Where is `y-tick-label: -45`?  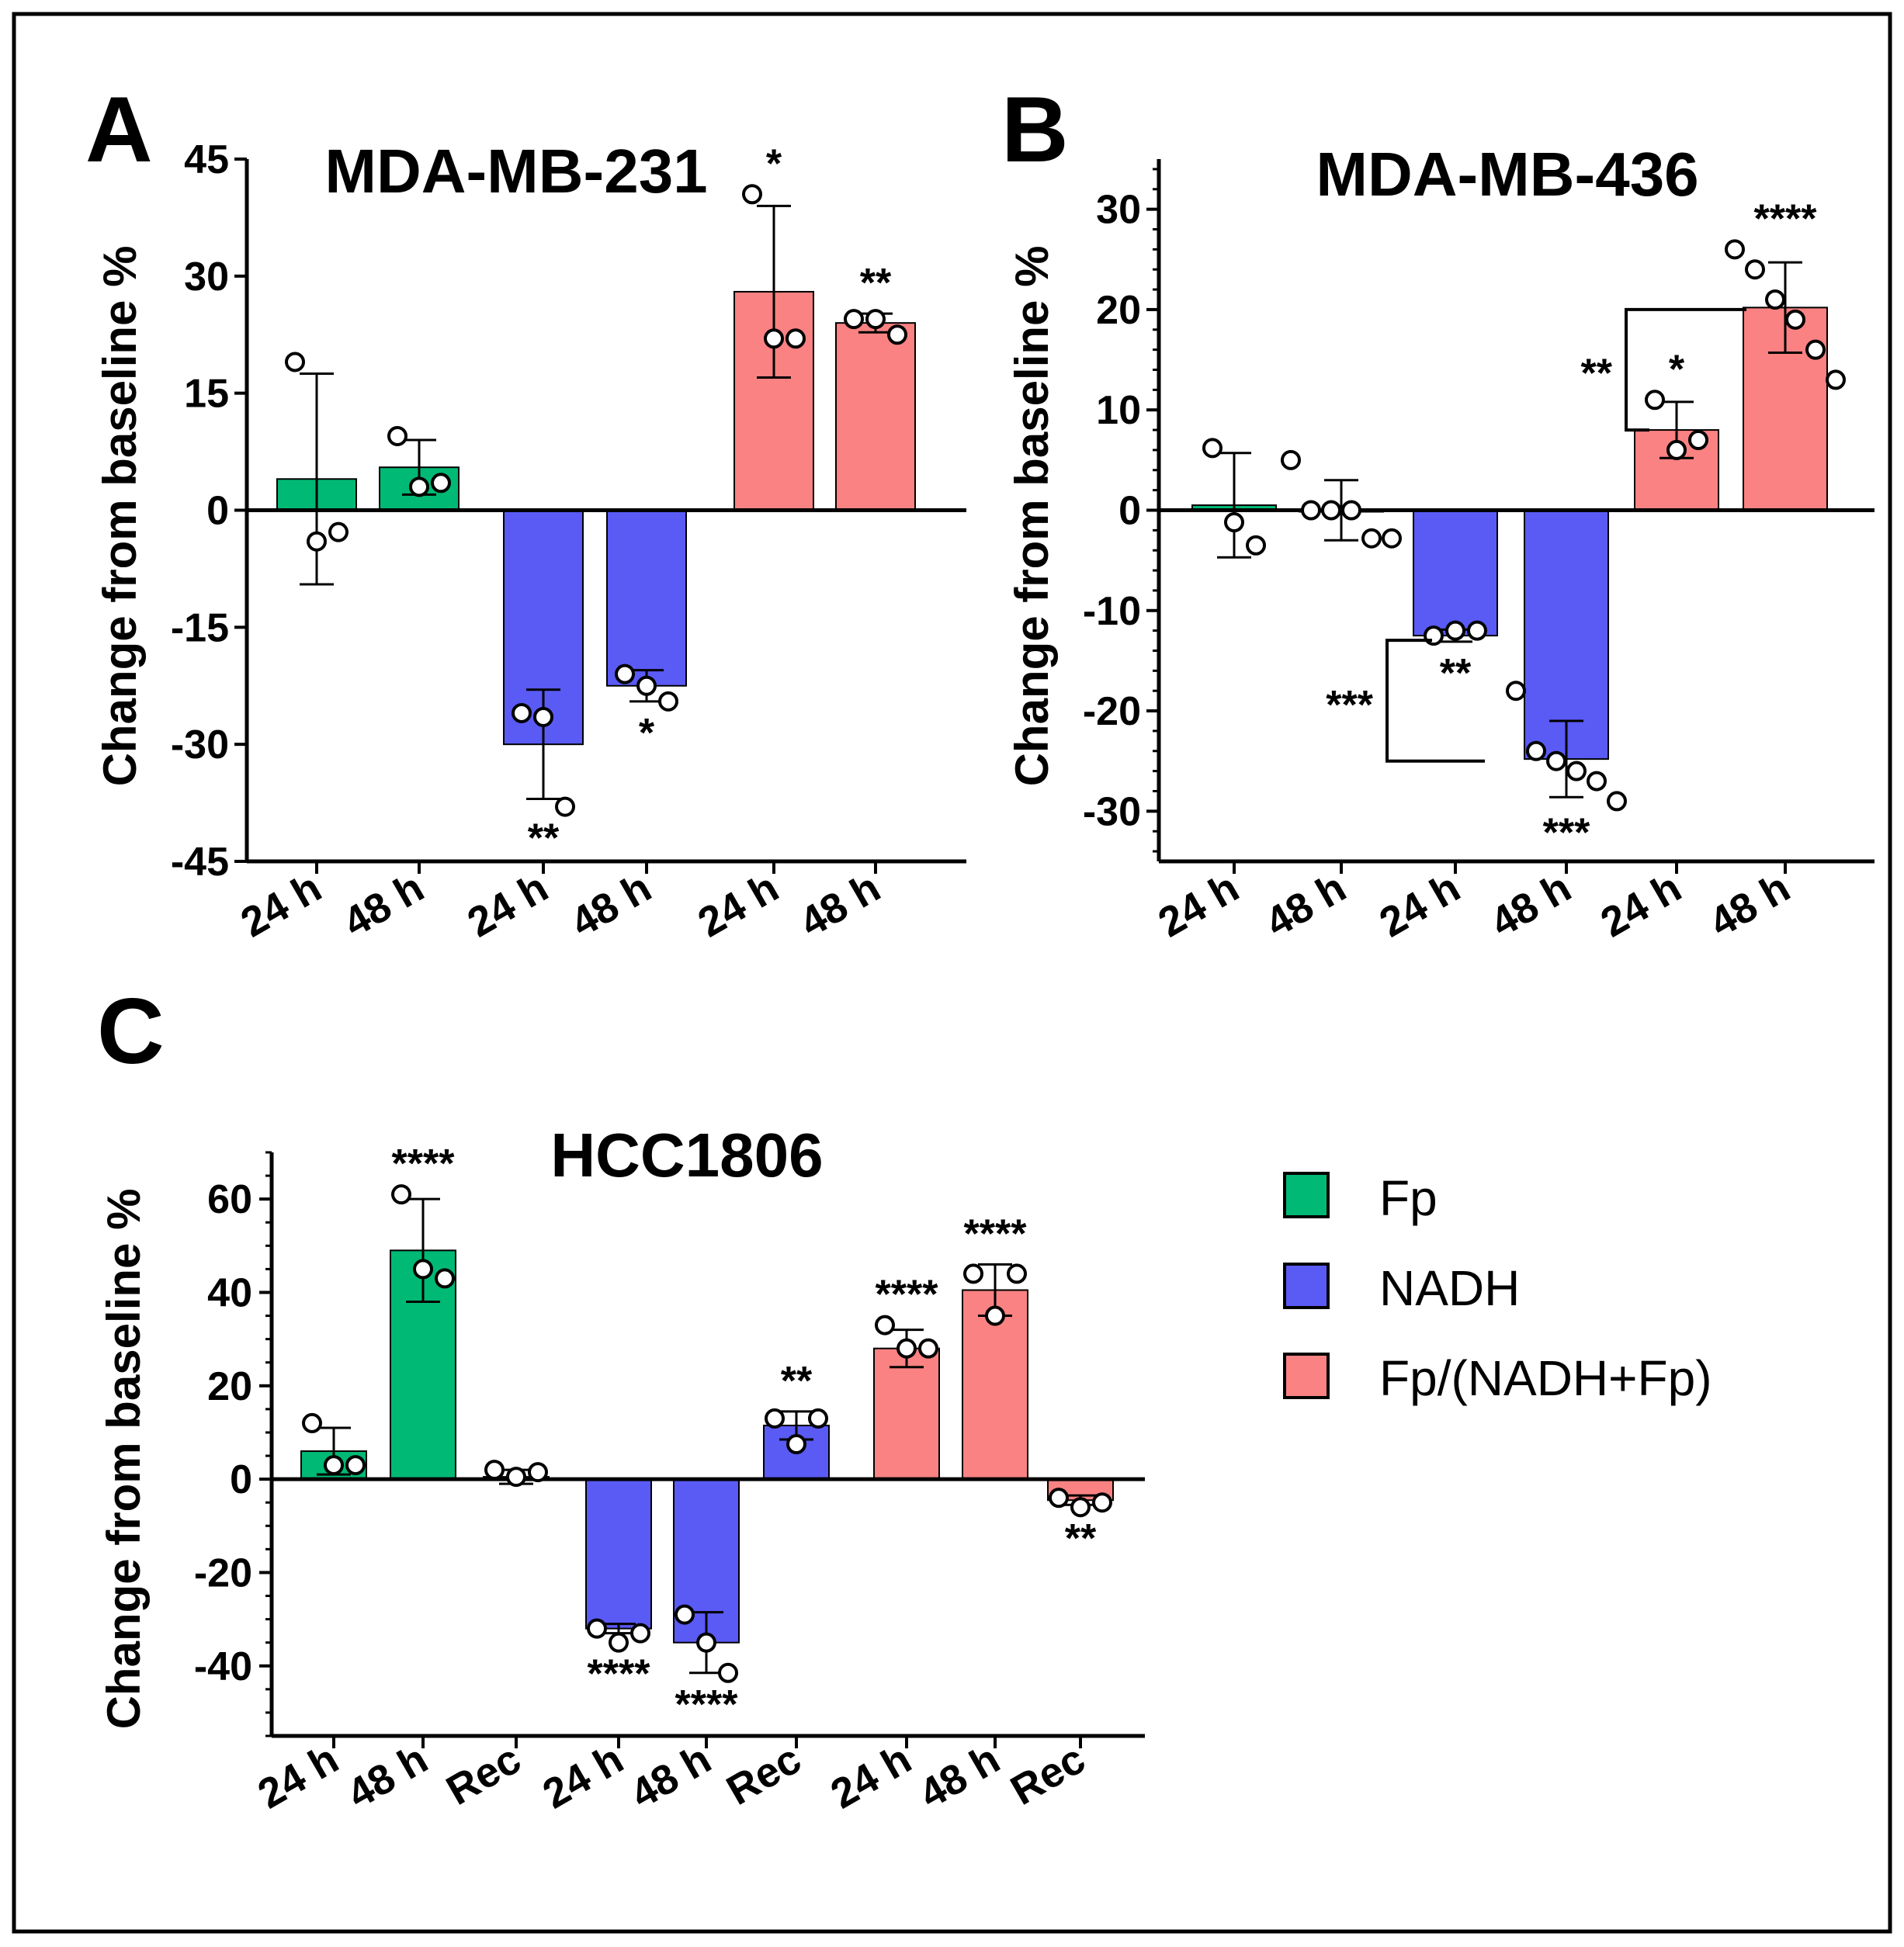 y-tick-label: -45 is located at coordinates (200, 862).